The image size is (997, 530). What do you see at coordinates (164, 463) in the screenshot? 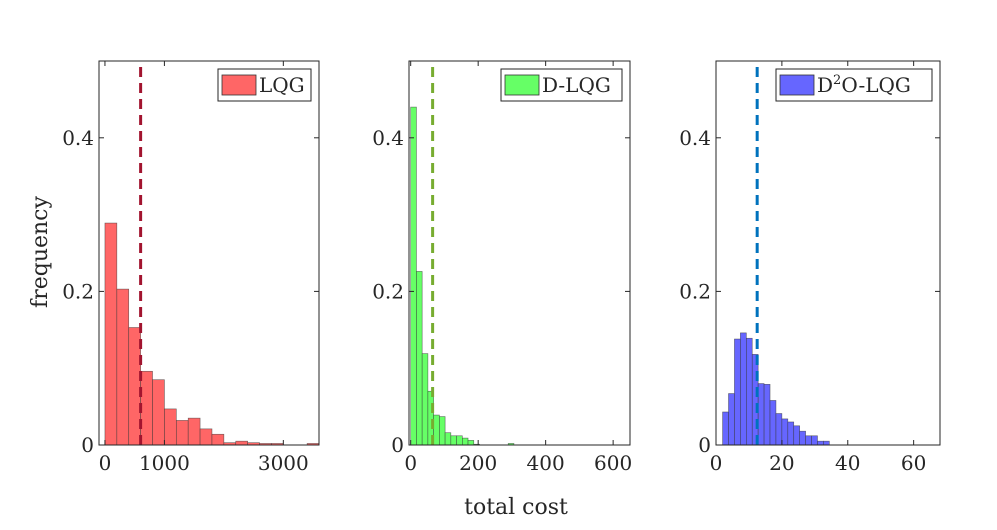
I see `x-tick-label: 1000` at bounding box center [164, 463].